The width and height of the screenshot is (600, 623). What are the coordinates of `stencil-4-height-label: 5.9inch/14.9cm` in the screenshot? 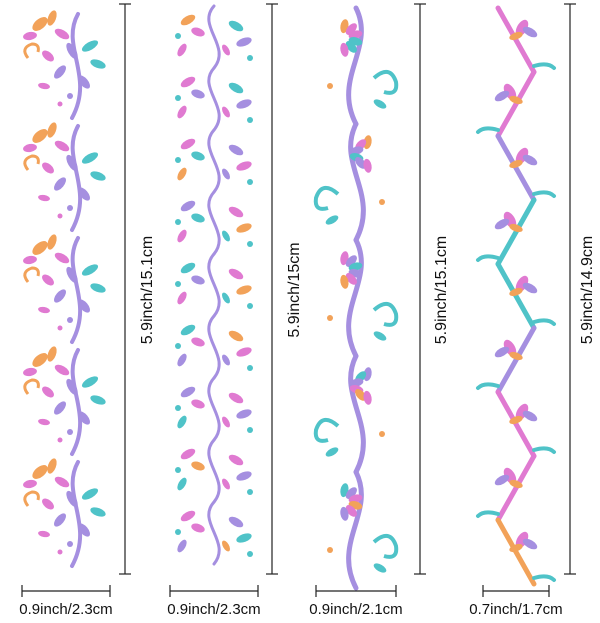 It's located at (587, 290).